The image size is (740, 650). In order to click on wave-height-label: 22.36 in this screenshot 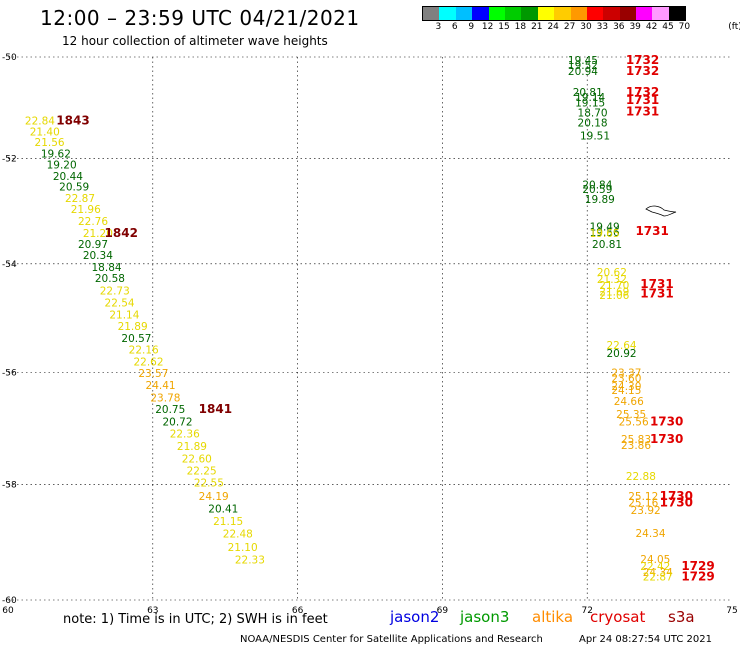, I will do `click(185, 435)`.